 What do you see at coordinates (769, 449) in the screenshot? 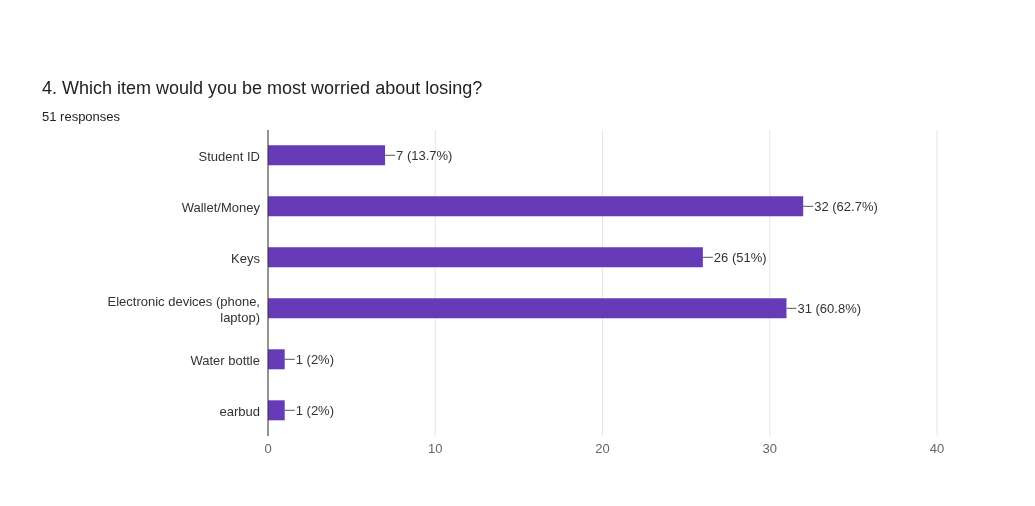
I see `x-tick-label: 30` at bounding box center [769, 449].